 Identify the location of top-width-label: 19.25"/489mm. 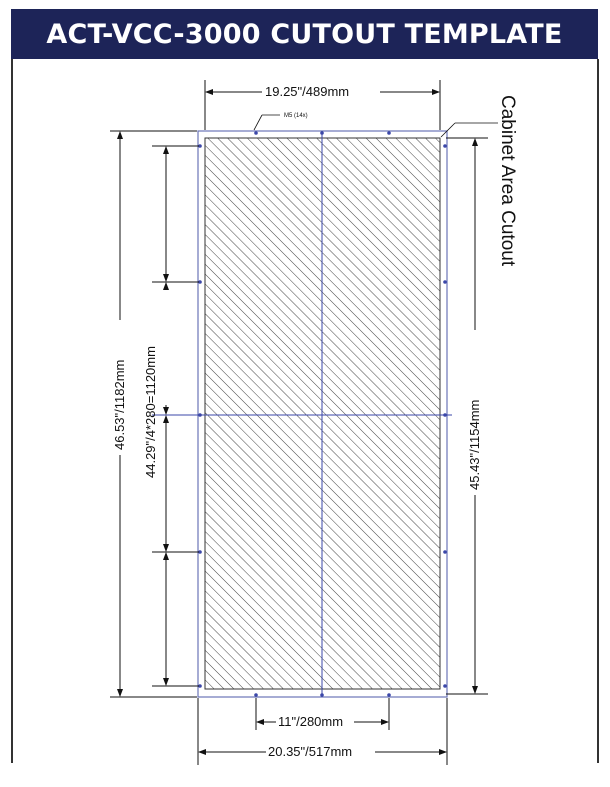
(307, 91).